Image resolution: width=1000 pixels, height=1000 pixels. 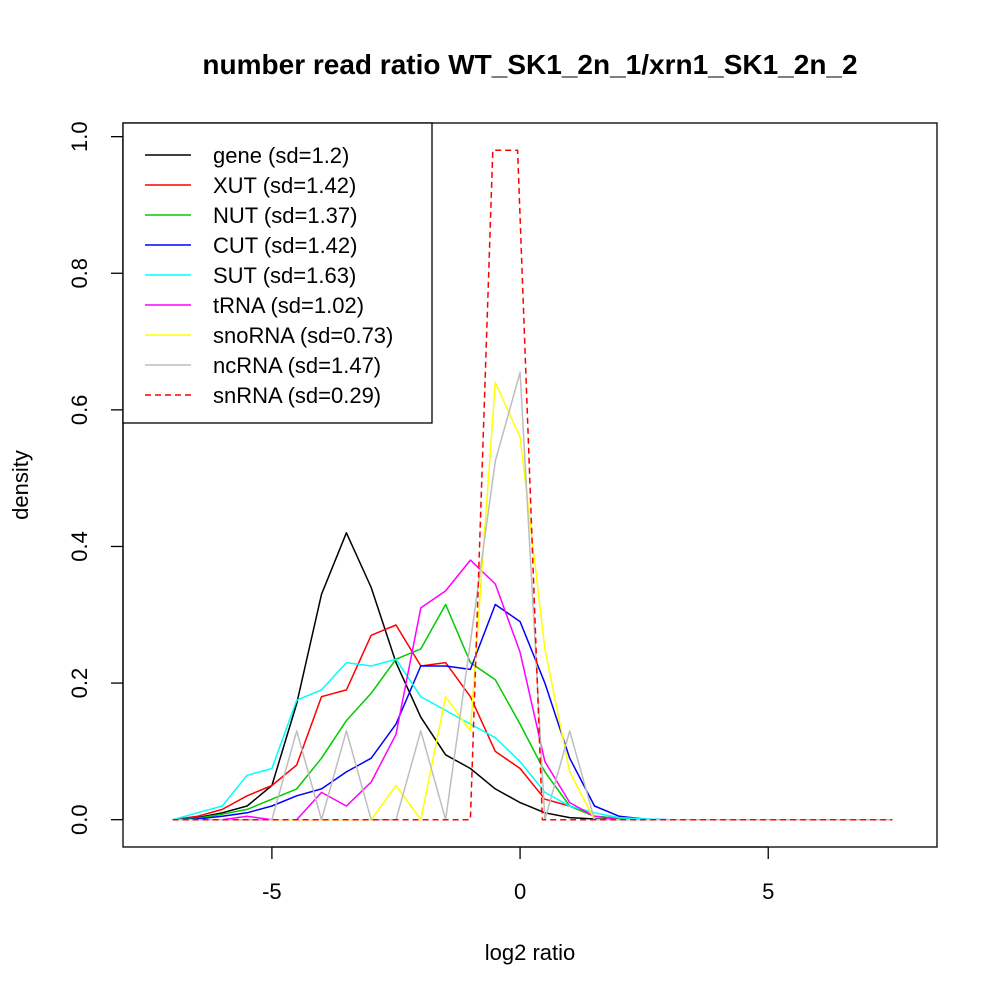 I want to click on legend-entry-label: CUT (sd=1.42), so click(x=285, y=245).